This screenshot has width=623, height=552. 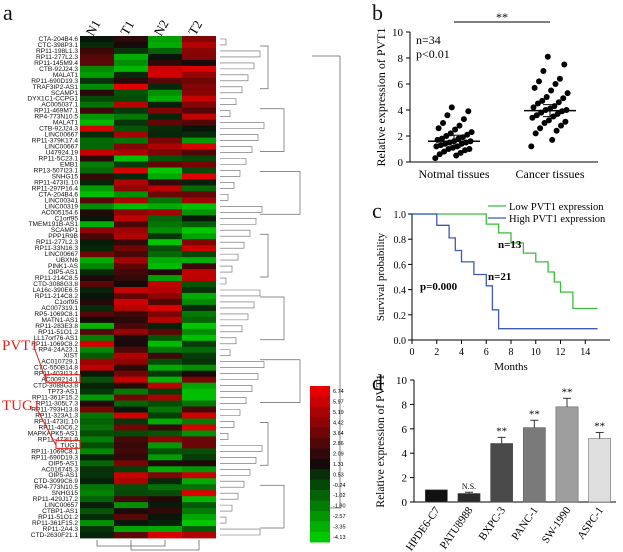 I want to click on heatmap-row-label: SCAMP1, so click(x=64, y=230).